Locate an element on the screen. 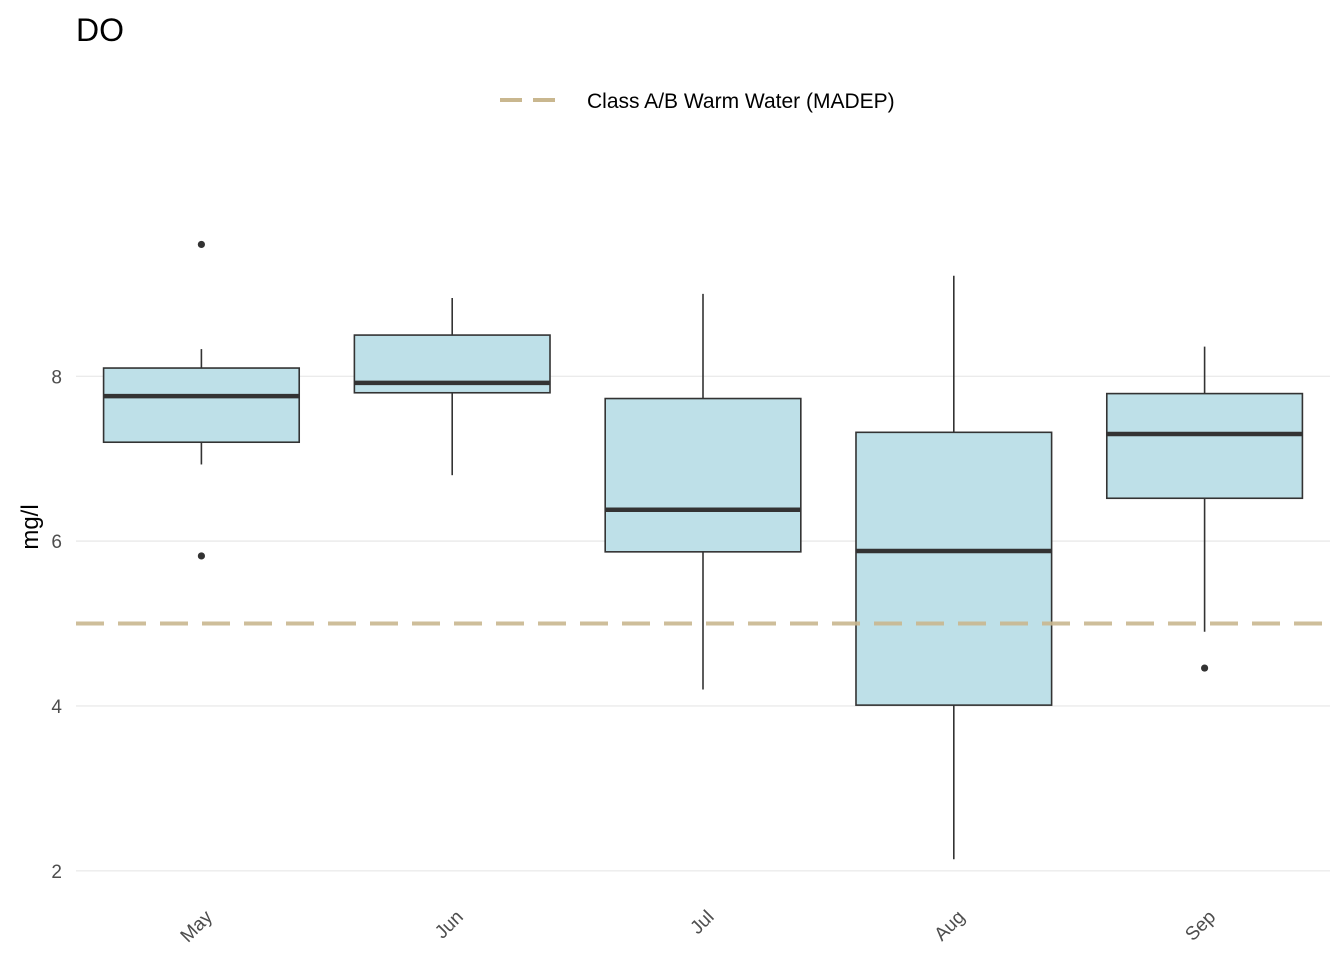  box-jul is located at coordinates (703, 491).